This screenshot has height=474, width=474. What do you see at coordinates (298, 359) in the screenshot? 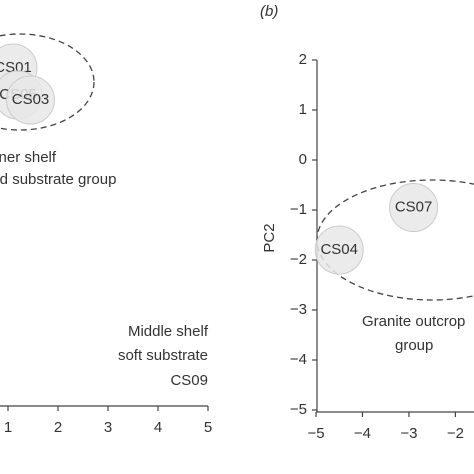
I see `y-tick-label: −4` at bounding box center [298, 359].